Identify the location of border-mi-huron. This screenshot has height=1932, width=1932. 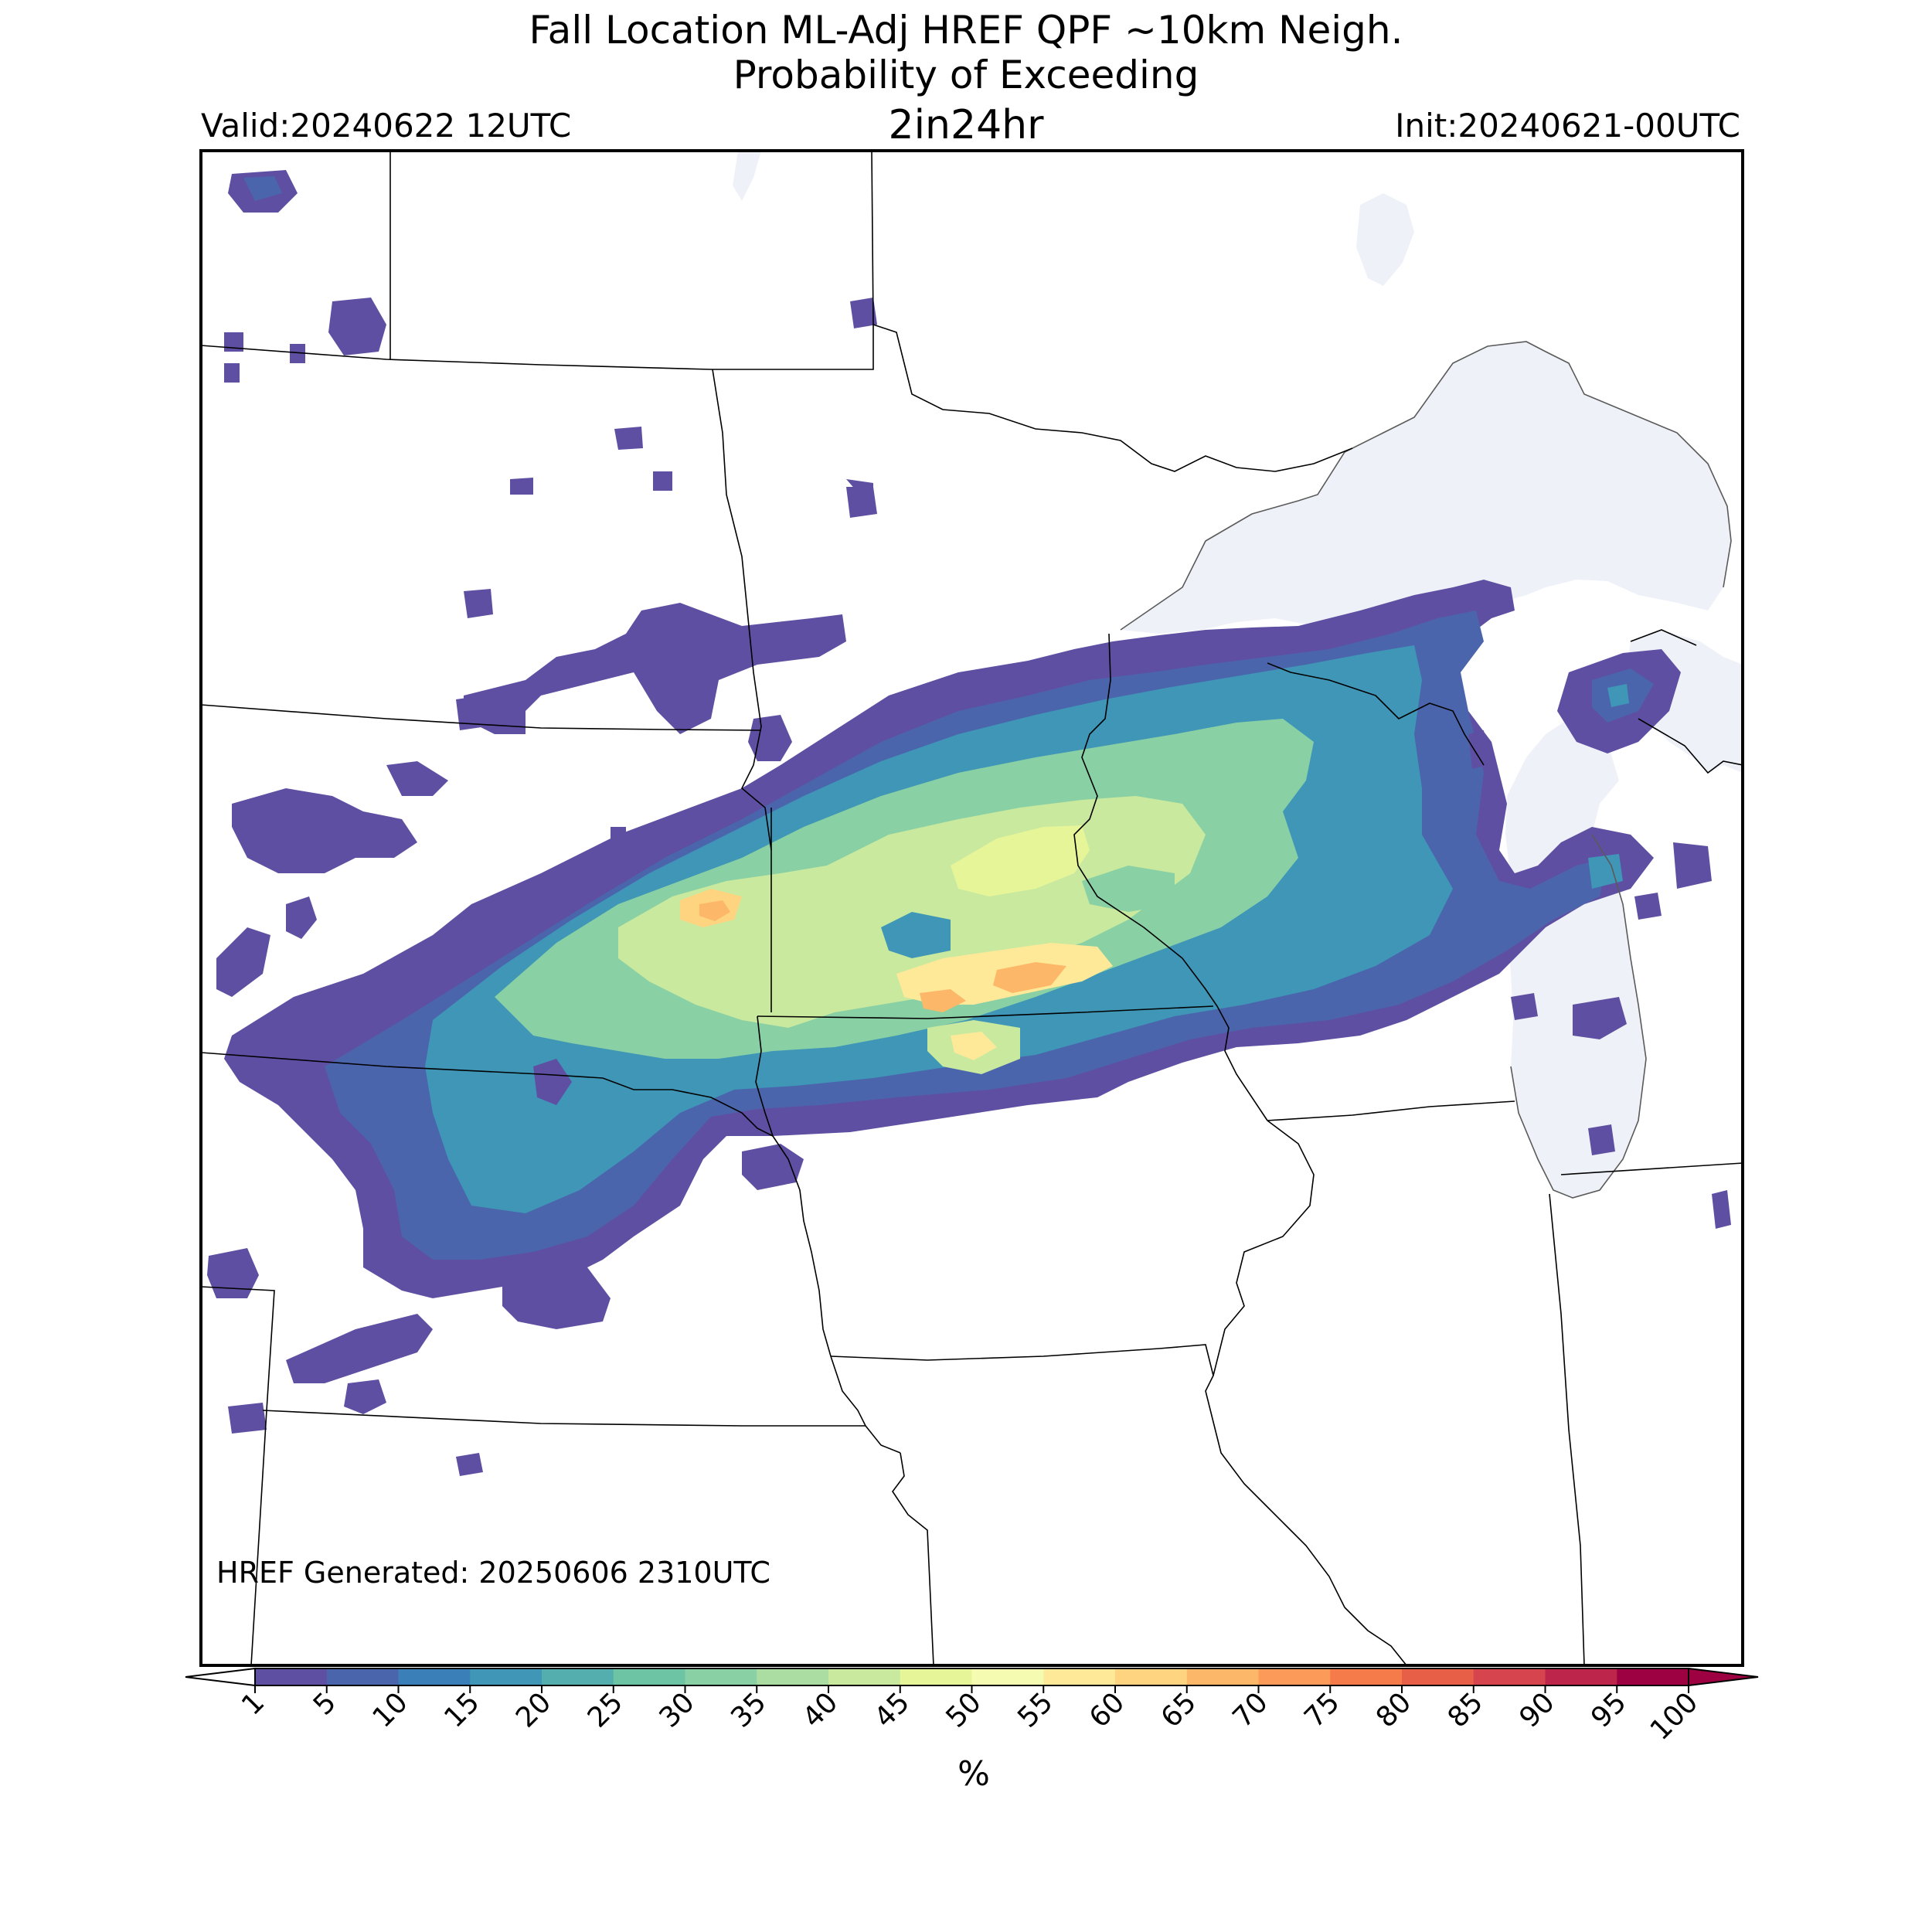
(1690, 746).